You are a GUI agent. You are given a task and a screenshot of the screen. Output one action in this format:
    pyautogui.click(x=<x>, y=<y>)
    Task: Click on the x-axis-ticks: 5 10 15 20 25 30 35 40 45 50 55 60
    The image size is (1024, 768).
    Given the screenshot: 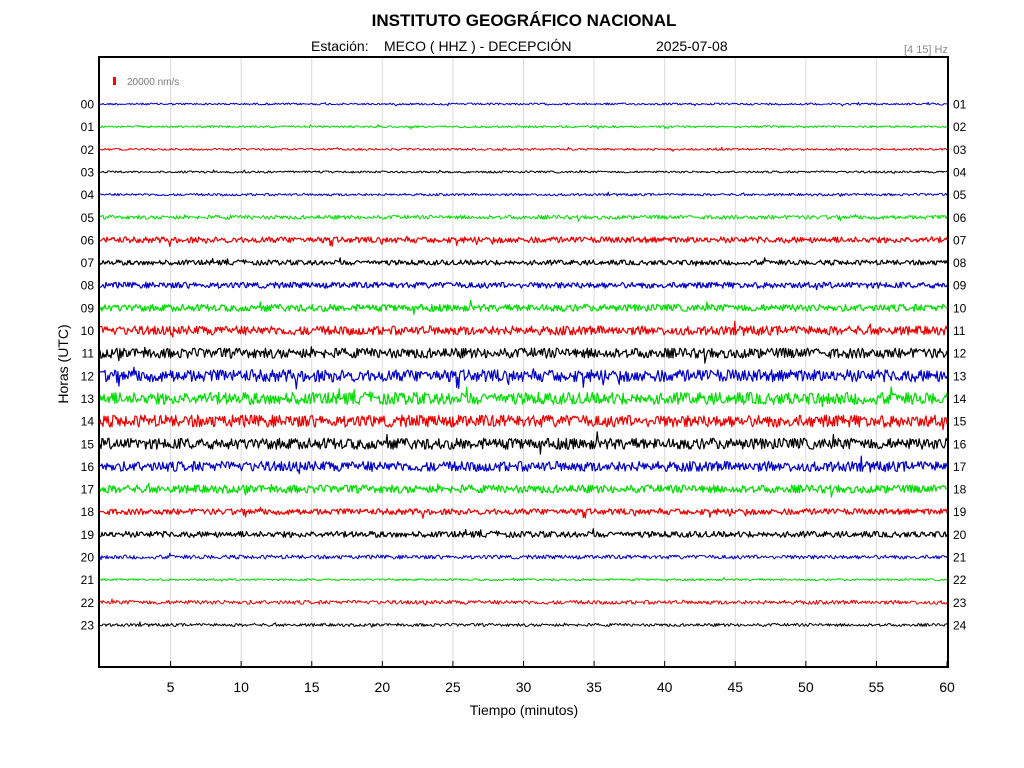 What is the action you would take?
    pyautogui.click(x=561, y=678)
    